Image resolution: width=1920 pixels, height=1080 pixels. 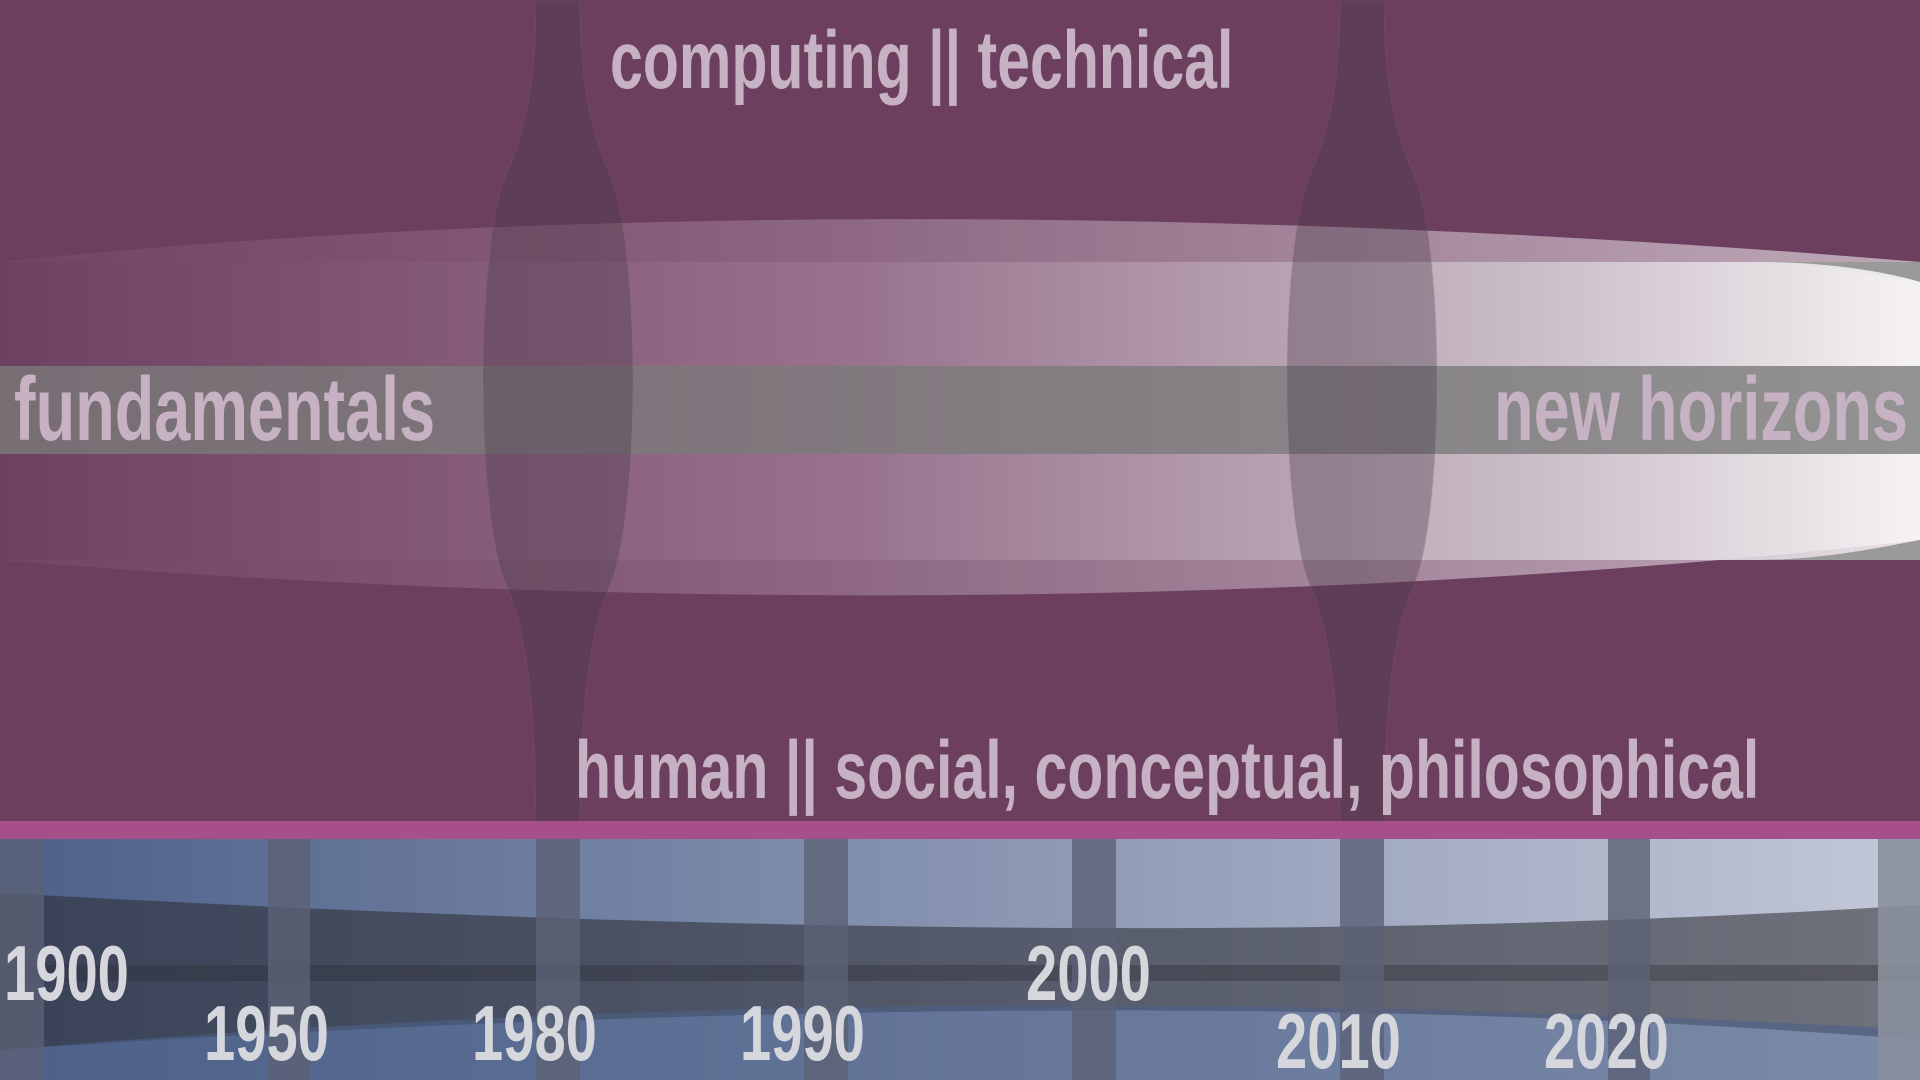 What do you see at coordinates (534, 1033) in the screenshot?
I see `year-label: 1980` at bounding box center [534, 1033].